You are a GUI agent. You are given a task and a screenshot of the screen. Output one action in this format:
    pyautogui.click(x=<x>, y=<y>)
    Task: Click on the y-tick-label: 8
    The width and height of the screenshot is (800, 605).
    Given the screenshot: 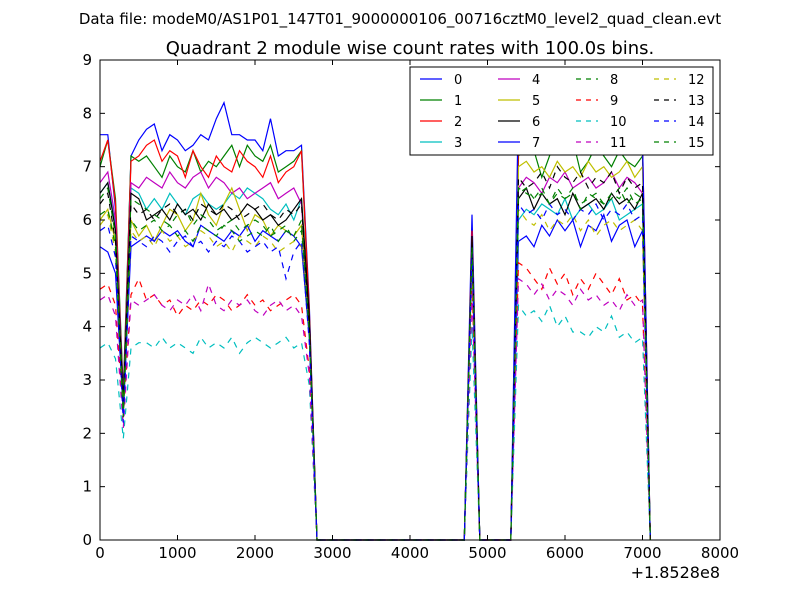 What is the action you would take?
    pyautogui.click(x=87, y=113)
    